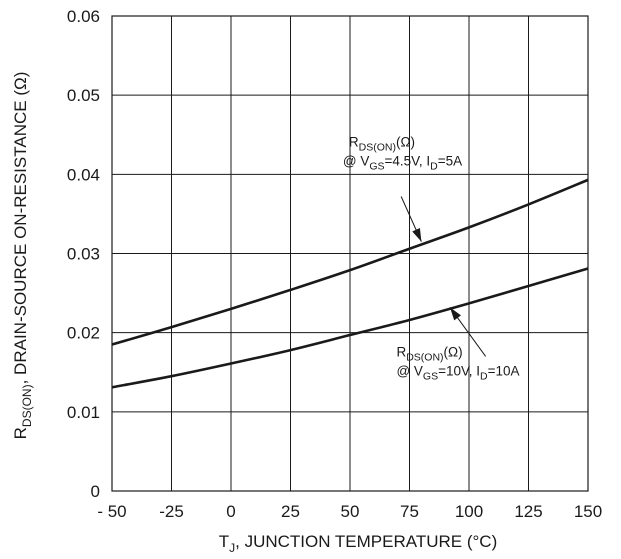 The height and width of the screenshot is (559, 621). What do you see at coordinates (354, 141) in the screenshot?
I see `annotation-upper-r: R` at bounding box center [354, 141].